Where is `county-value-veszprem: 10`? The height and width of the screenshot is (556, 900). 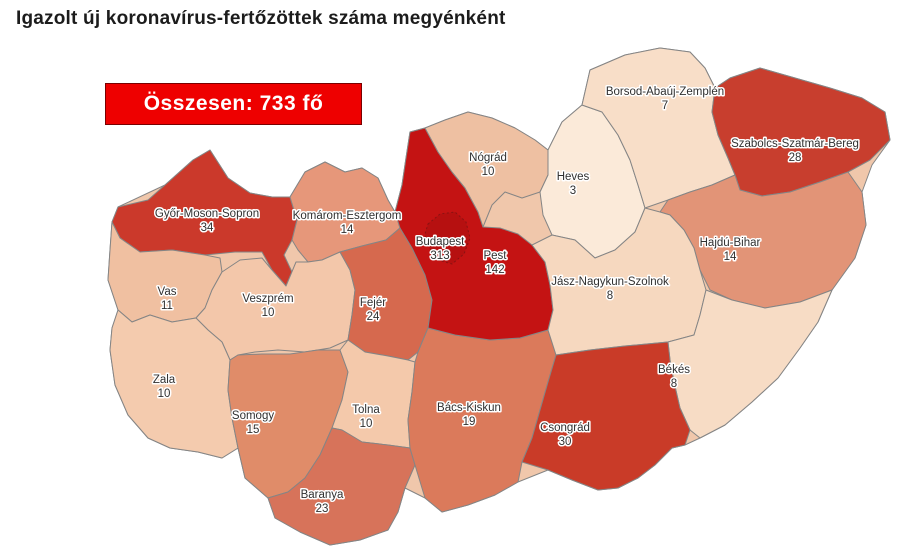 county-value-veszprem: 10 is located at coordinates (268, 313).